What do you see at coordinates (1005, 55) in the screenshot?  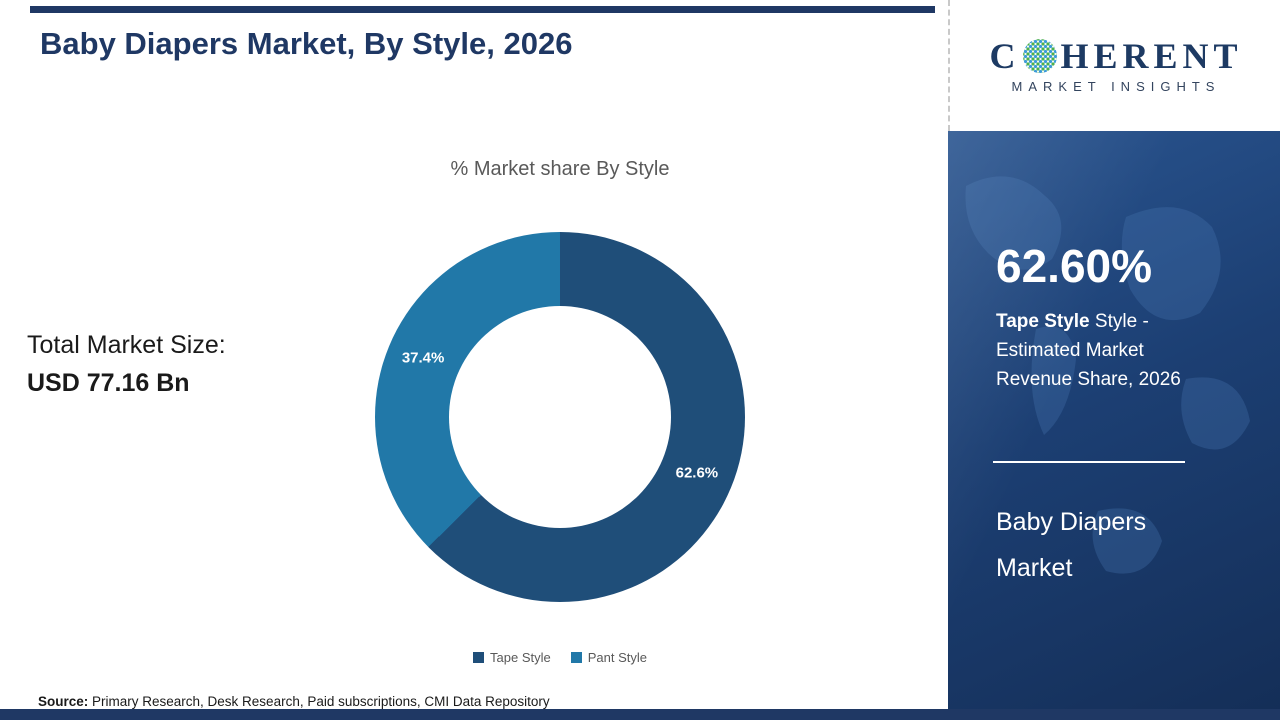 I see `logo-word-start: C` at bounding box center [1005, 55].